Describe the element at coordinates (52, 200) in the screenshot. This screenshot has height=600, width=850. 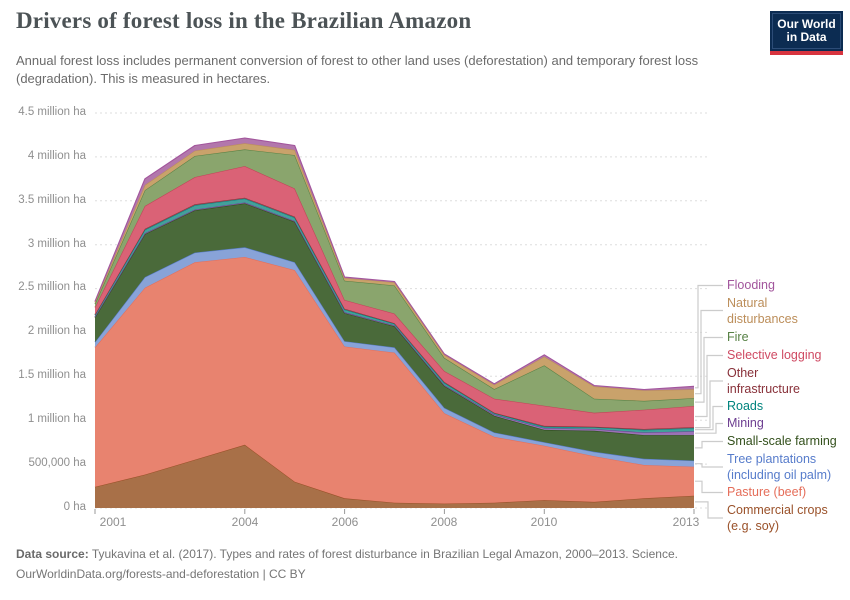
I see `y-axis-tick-label: 3.5 million ha` at that location.